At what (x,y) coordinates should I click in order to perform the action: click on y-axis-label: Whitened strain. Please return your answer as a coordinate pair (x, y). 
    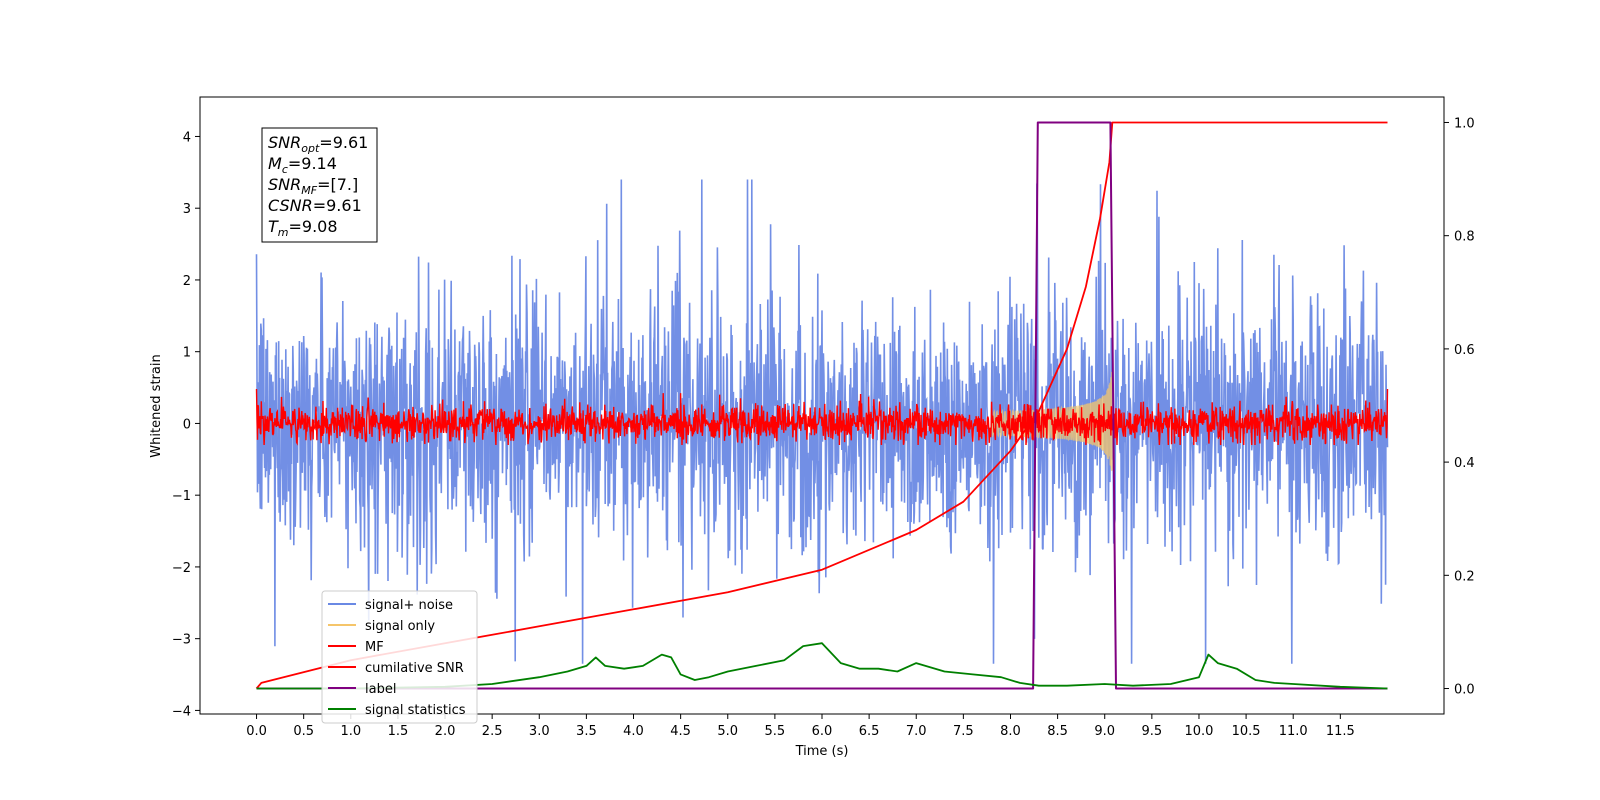
    Looking at the image, I should click on (156, 405).